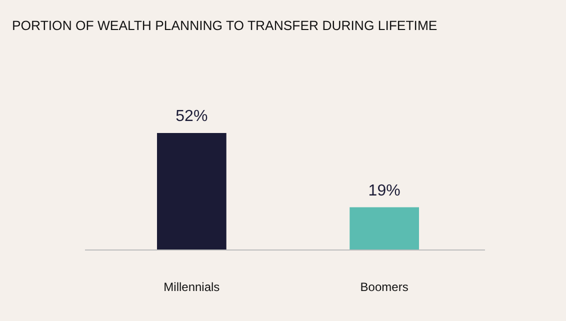 The width and height of the screenshot is (566, 321). What do you see at coordinates (384, 191) in the screenshot?
I see `data-label: 19%` at bounding box center [384, 191].